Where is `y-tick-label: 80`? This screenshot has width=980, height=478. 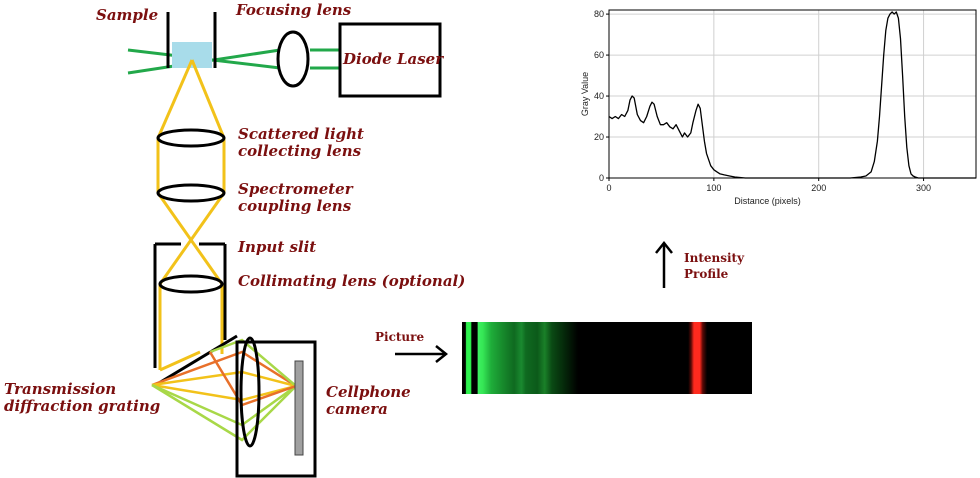
y-tick-label: 80 is located at coordinates (599, 14).